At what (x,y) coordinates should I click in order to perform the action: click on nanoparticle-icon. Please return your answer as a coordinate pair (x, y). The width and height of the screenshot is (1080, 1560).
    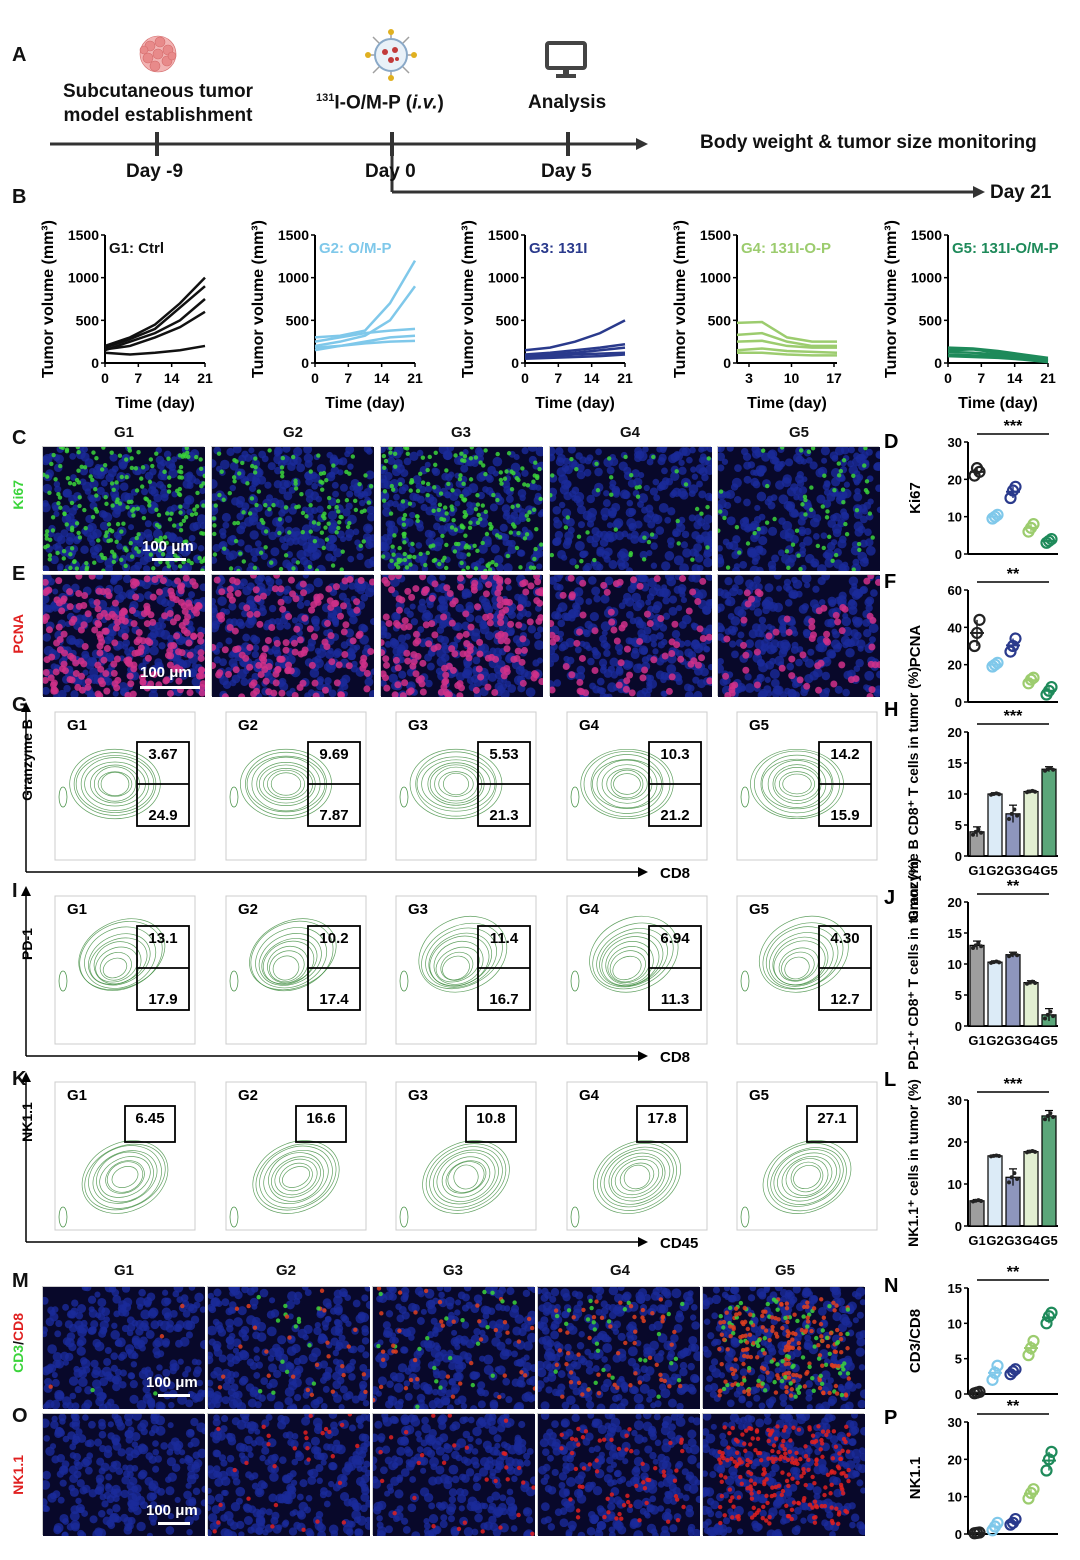
    Looking at the image, I should click on (391, 55).